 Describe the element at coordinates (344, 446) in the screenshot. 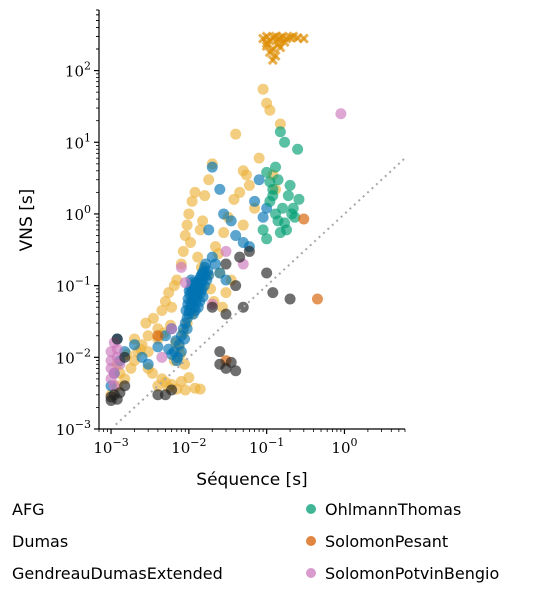

I see `x-tick-label: 10⁰` at that location.